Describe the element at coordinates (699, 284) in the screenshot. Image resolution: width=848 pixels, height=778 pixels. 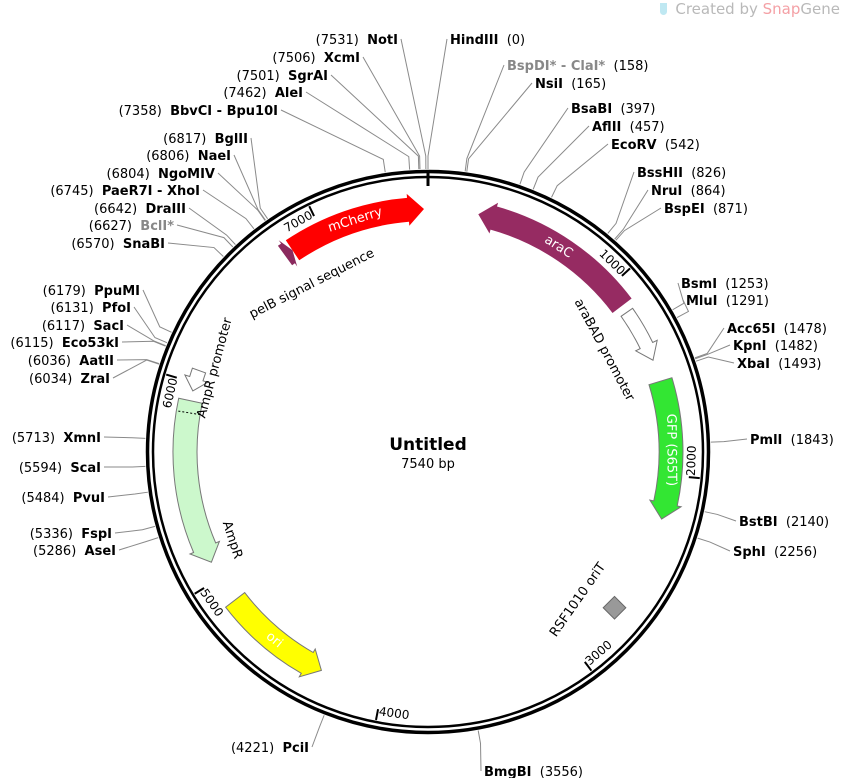
I see `enzyme-name: BsmI` at that location.